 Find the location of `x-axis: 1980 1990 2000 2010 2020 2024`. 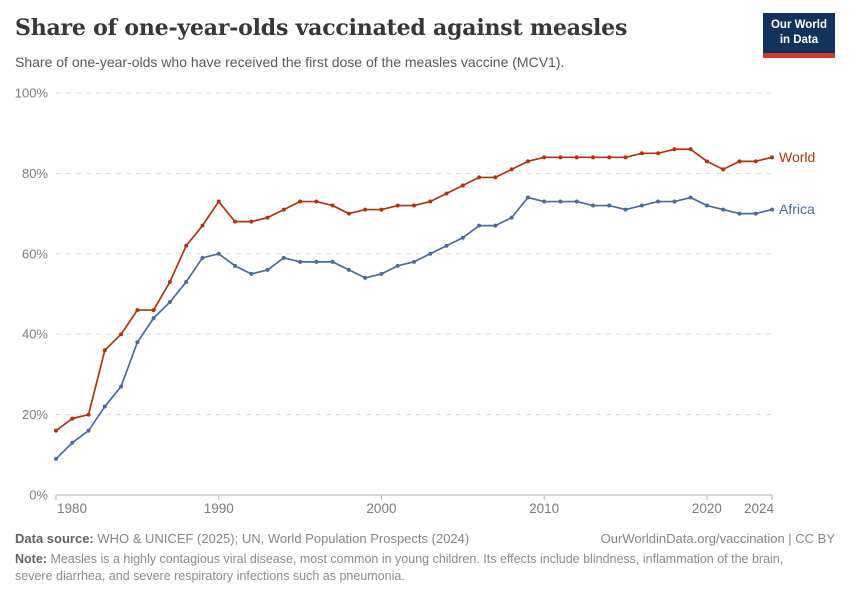

x-axis: 1980 1990 2000 2010 2020 2024 is located at coordinates (414, 505).